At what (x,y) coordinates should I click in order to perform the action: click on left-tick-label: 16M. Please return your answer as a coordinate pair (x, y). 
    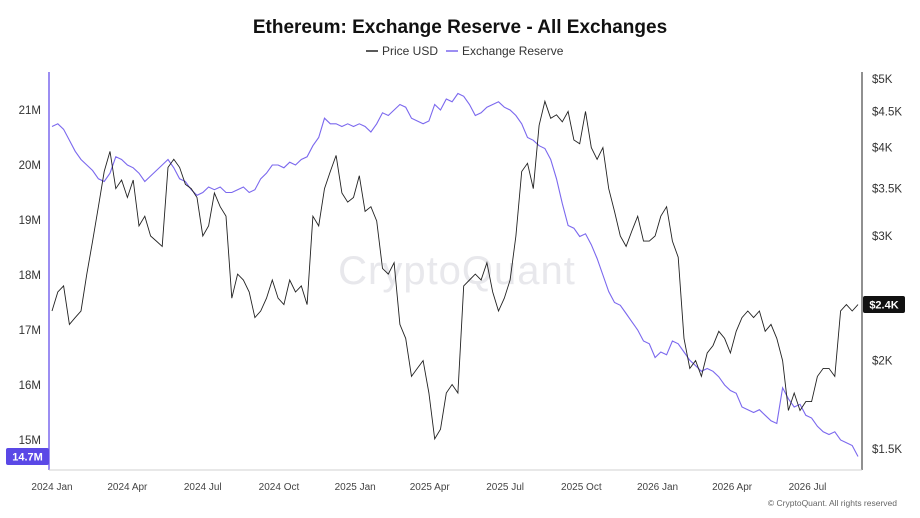
    Looking at the image, I should click on (30, 386).